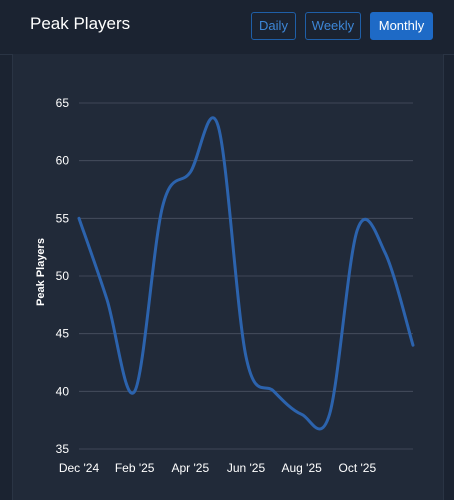 The image size is (454, 500). Describe the element at coordinates (63, 161) in the screenshot. I see `y-tick-label: 60` at that location.